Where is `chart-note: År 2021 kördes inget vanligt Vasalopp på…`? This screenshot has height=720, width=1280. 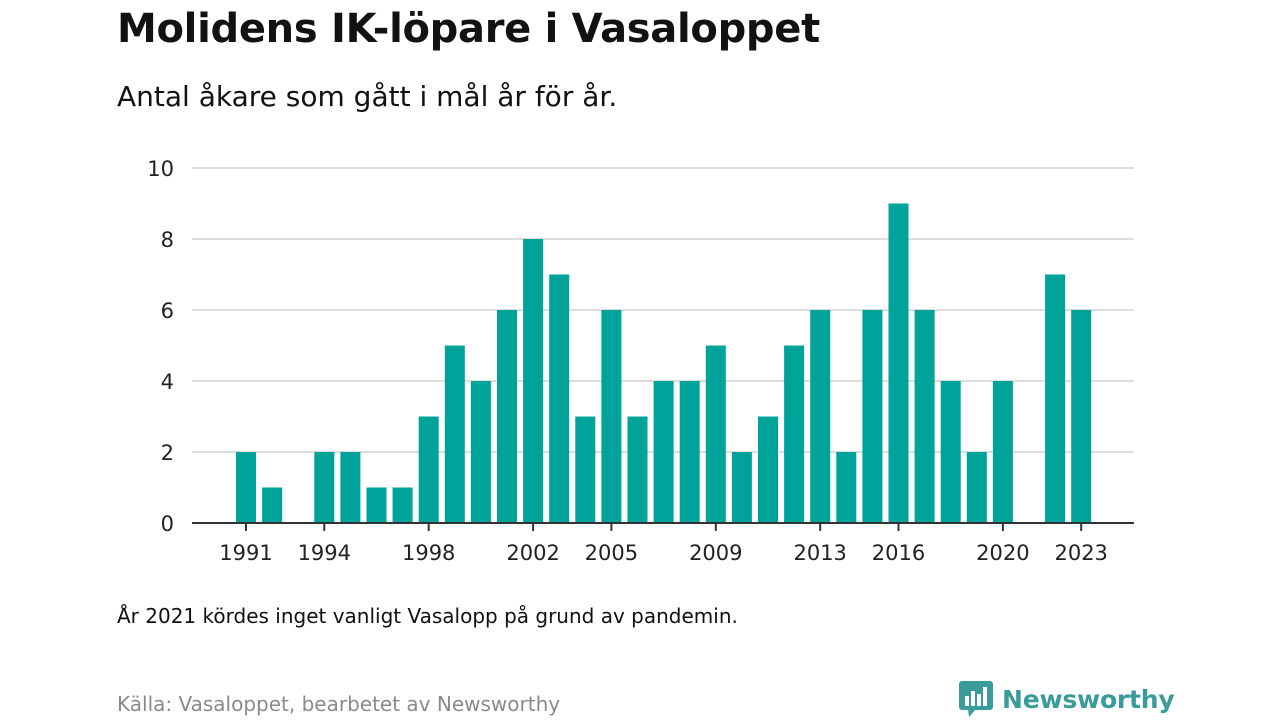
chart-note: År 2021 kördes inget vanligt Vasalopp på… is located at coordinates (427, 616).